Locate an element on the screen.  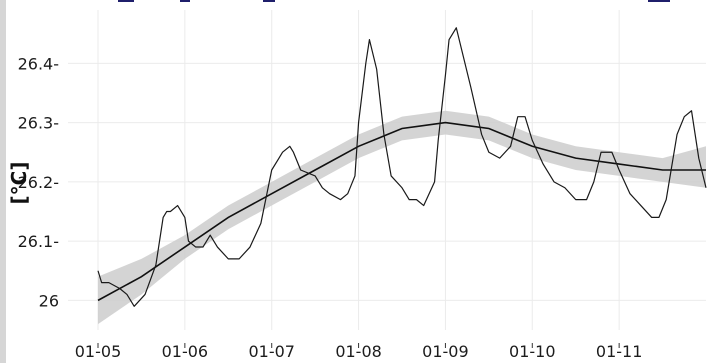
y-axis-label: [°C] is located at coordinates (19, 183).